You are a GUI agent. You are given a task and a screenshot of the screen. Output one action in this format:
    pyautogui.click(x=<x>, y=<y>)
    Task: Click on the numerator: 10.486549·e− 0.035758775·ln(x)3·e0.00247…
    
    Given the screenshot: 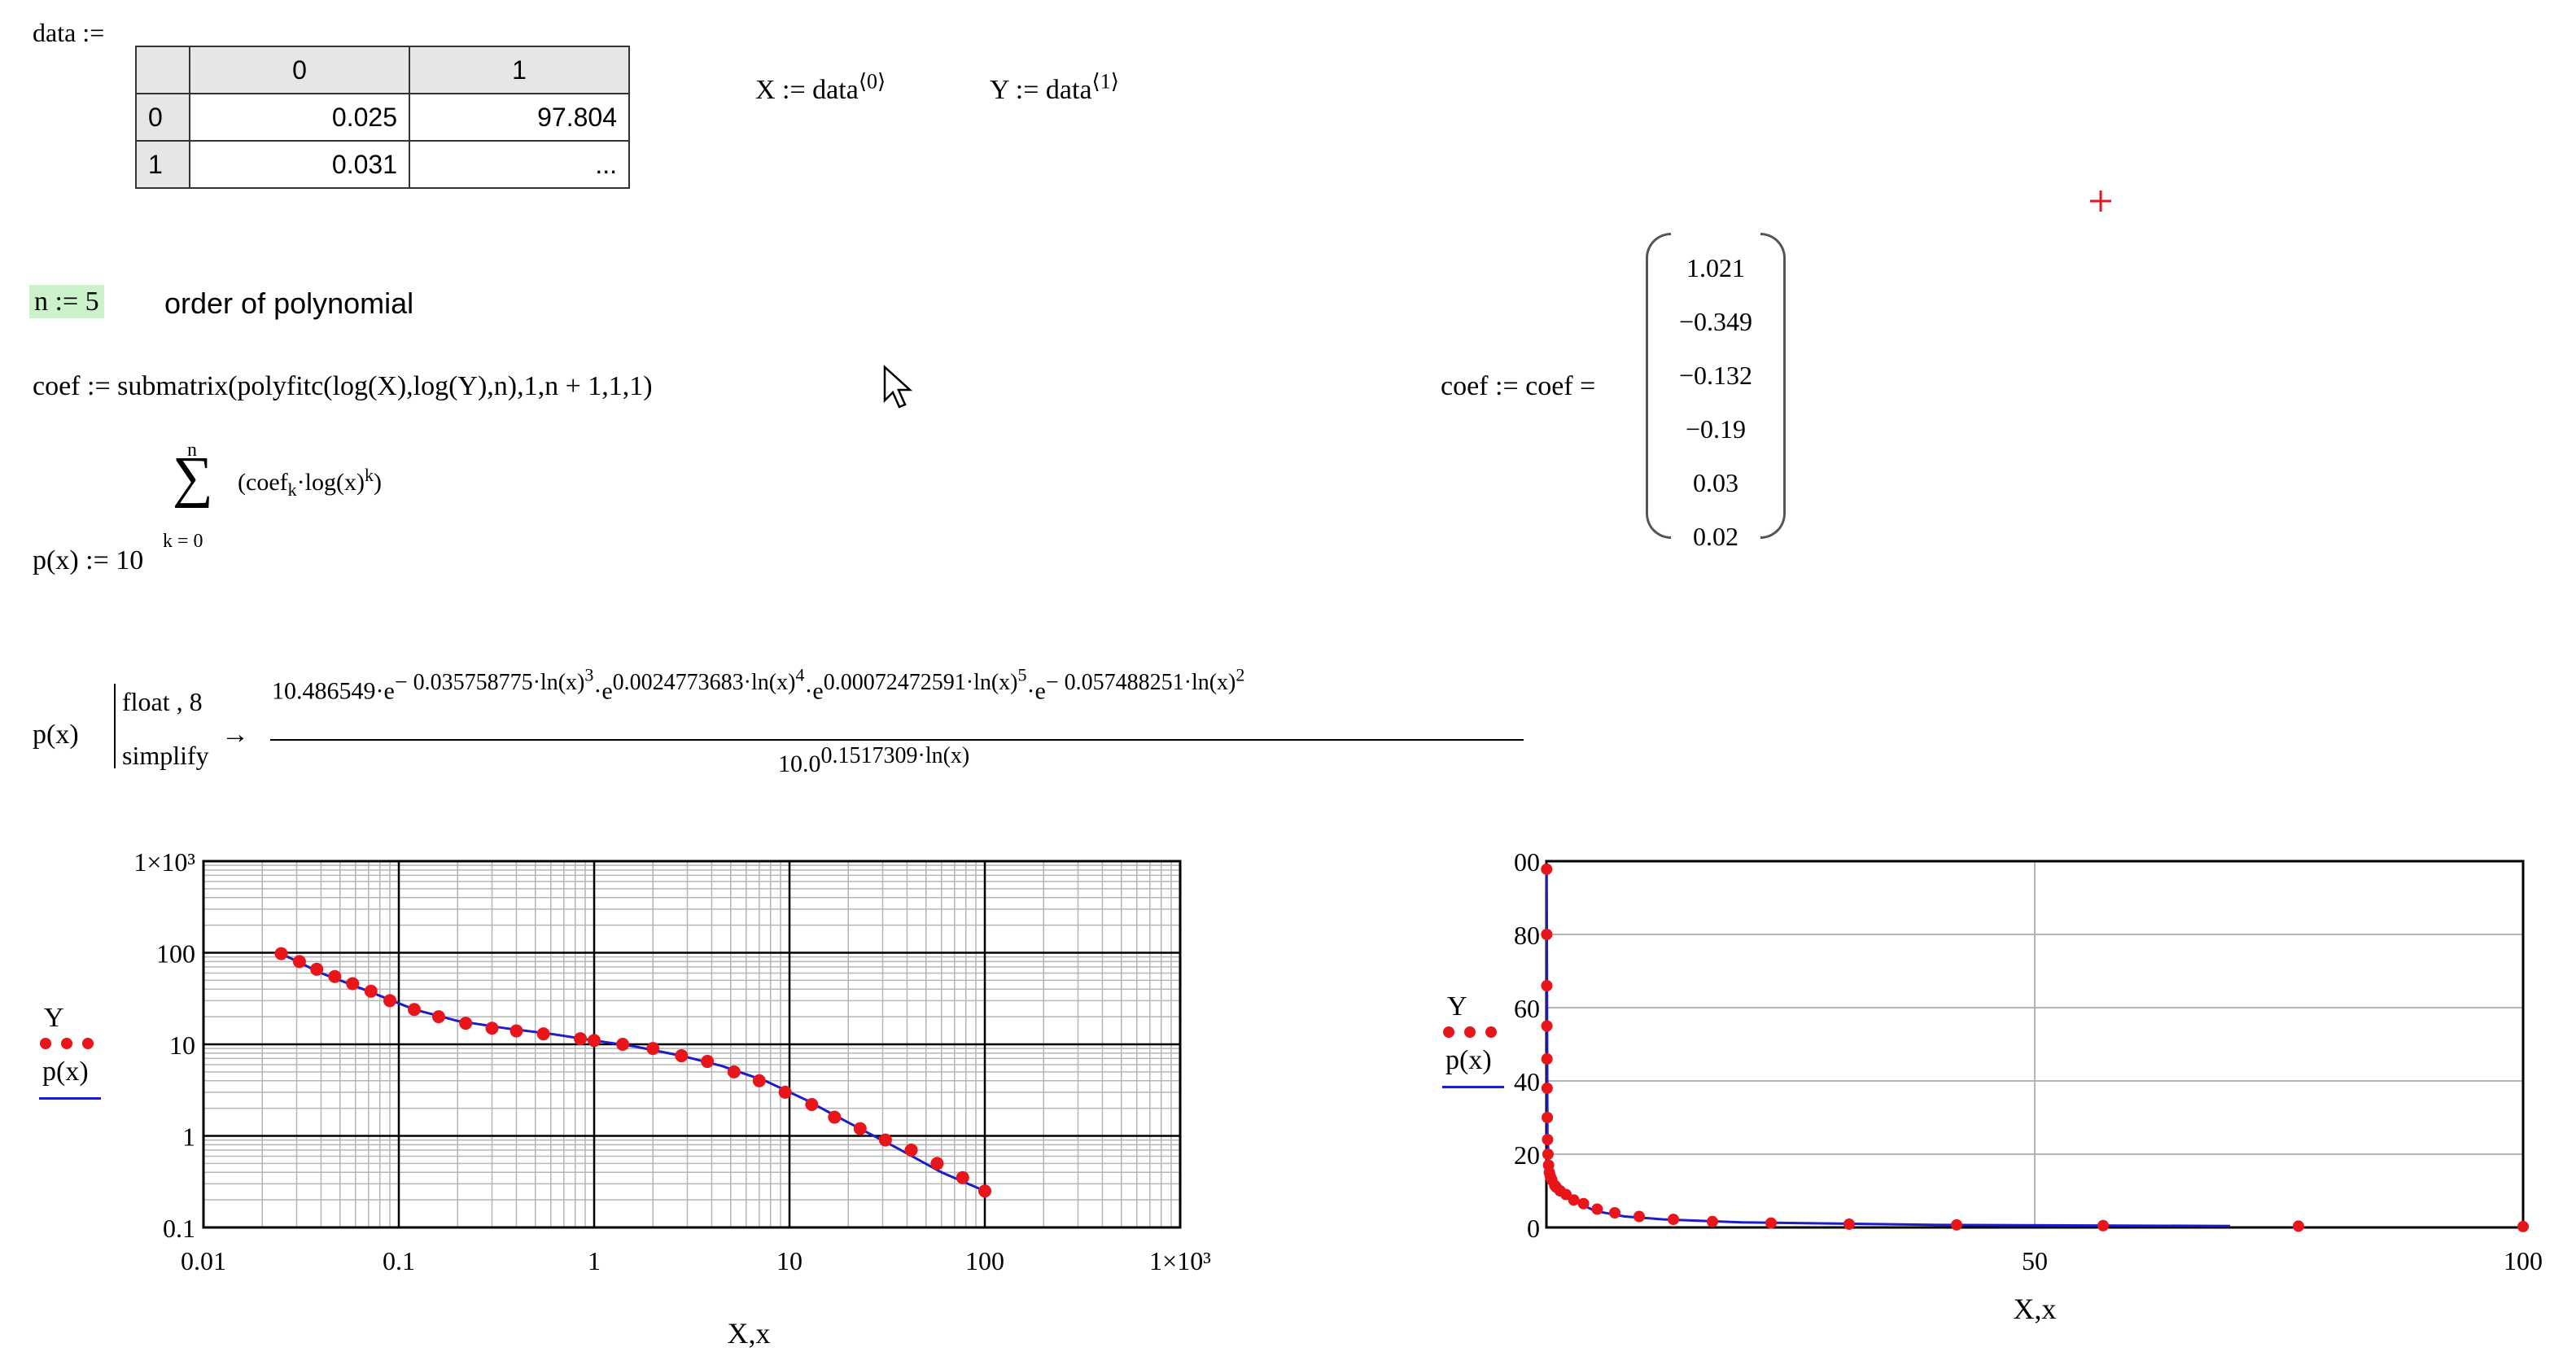 What is the action you would take?
    pyautogui.click(x=758, y=686)
    